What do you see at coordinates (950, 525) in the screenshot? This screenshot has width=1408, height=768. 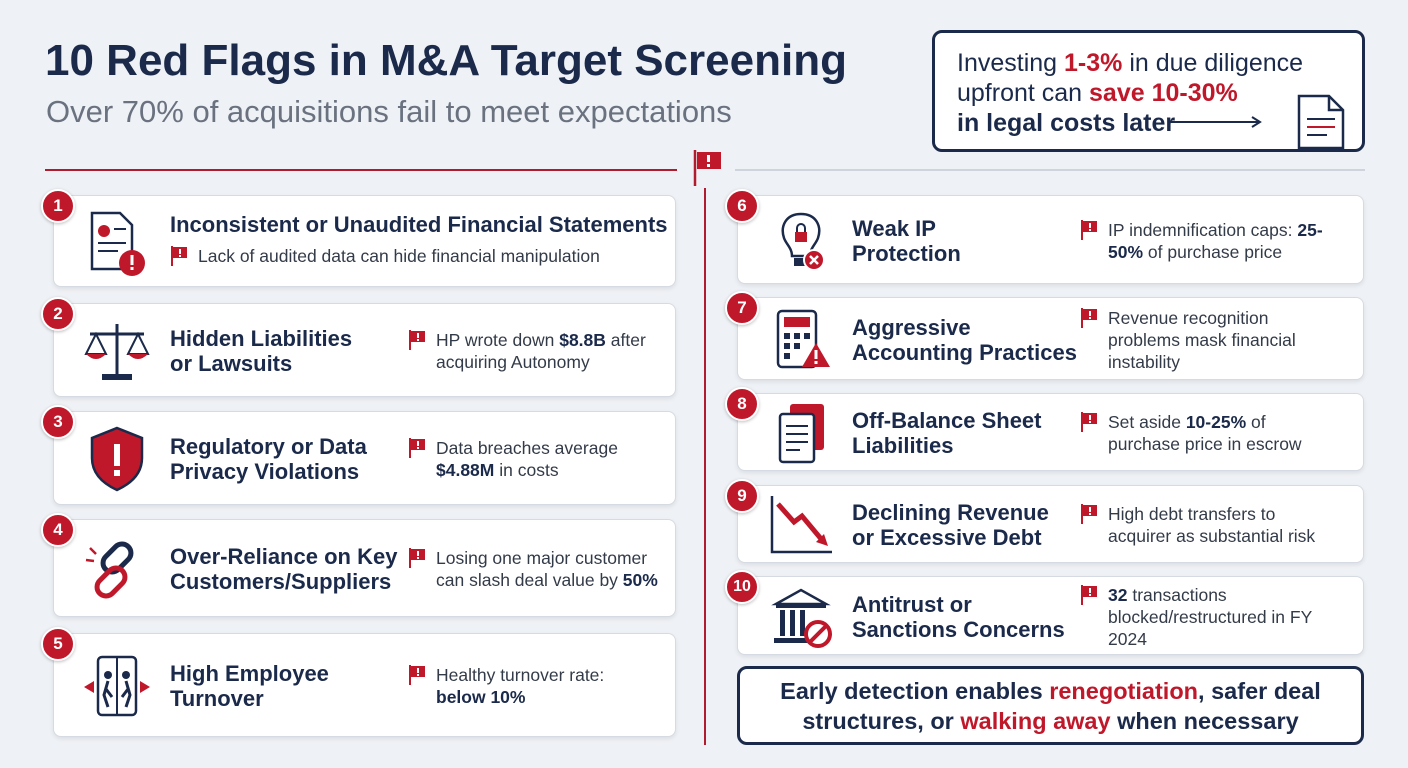 I see `card-title: Declining Revenue or Excessive Debt` at bounding box center [950, 525].